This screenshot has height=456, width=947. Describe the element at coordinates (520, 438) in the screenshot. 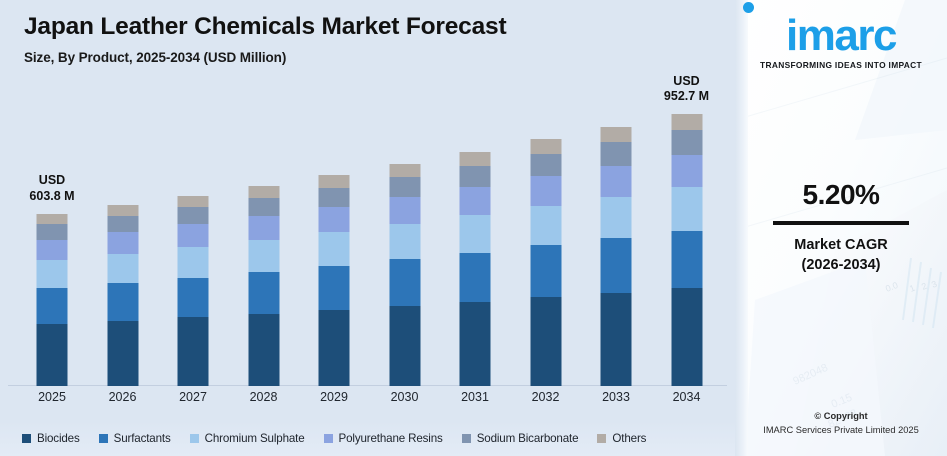

I see `legend-item-sodium-bicarbonate: Sodium Bicarbonate` at that location.